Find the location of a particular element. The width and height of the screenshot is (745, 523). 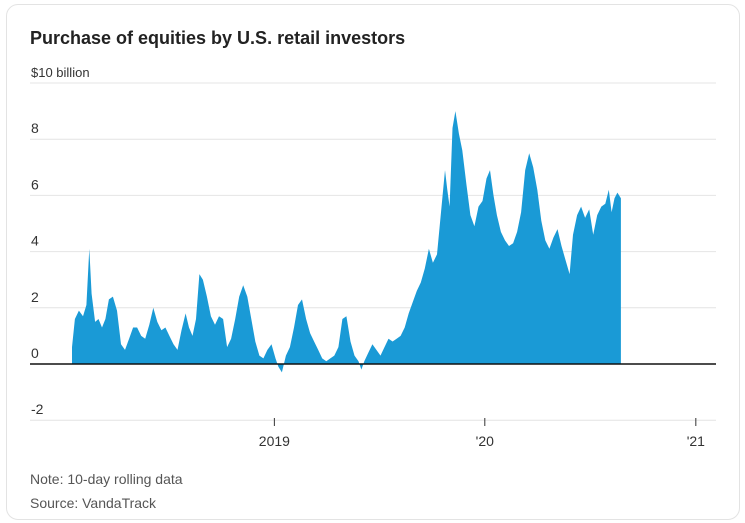

chart-note: Note: 10-day rolling data is located at coordinates (106, 479).